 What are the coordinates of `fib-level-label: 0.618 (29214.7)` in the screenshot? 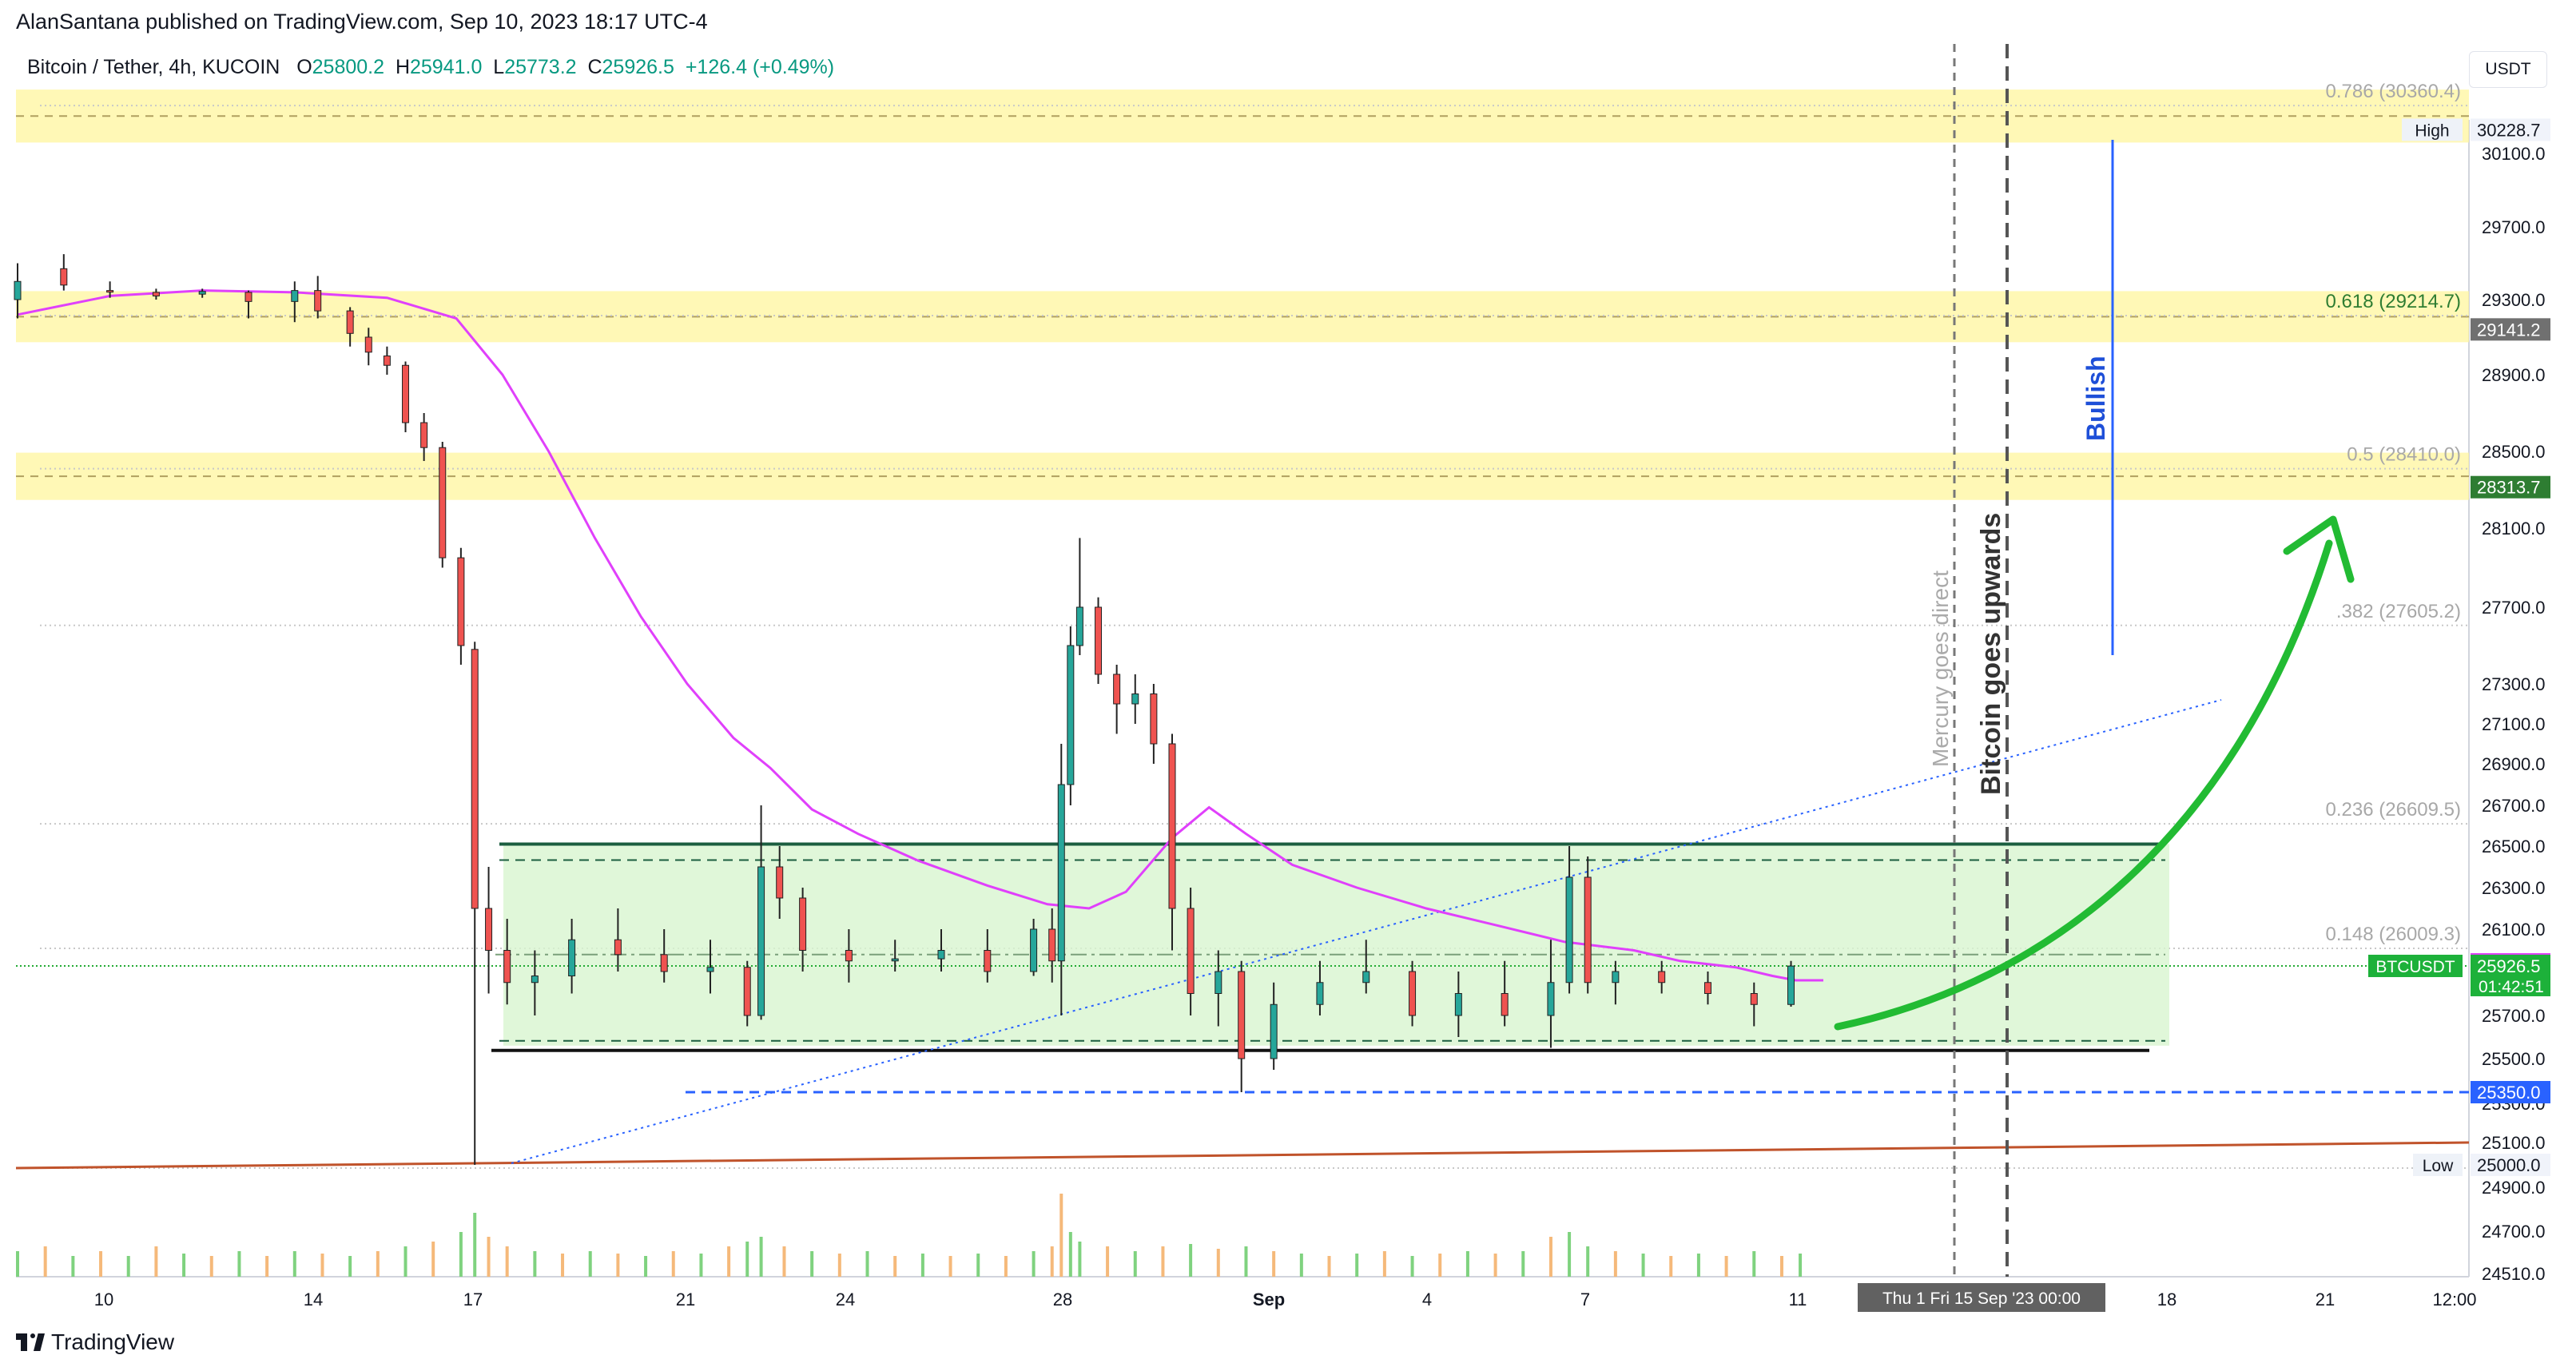 It's located at (2393, 301).